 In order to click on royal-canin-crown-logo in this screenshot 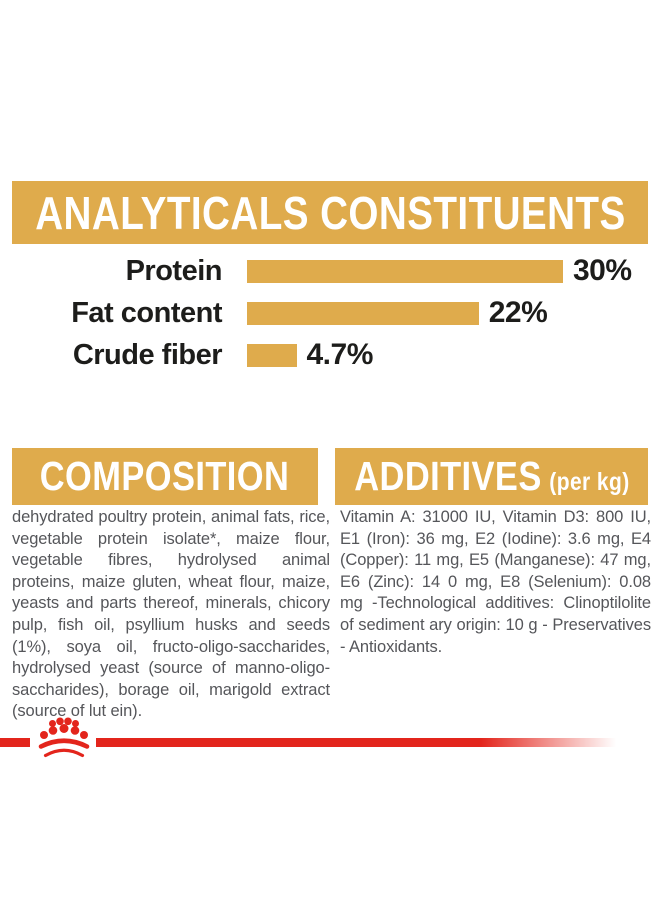, I will do `click(64, 737)`.